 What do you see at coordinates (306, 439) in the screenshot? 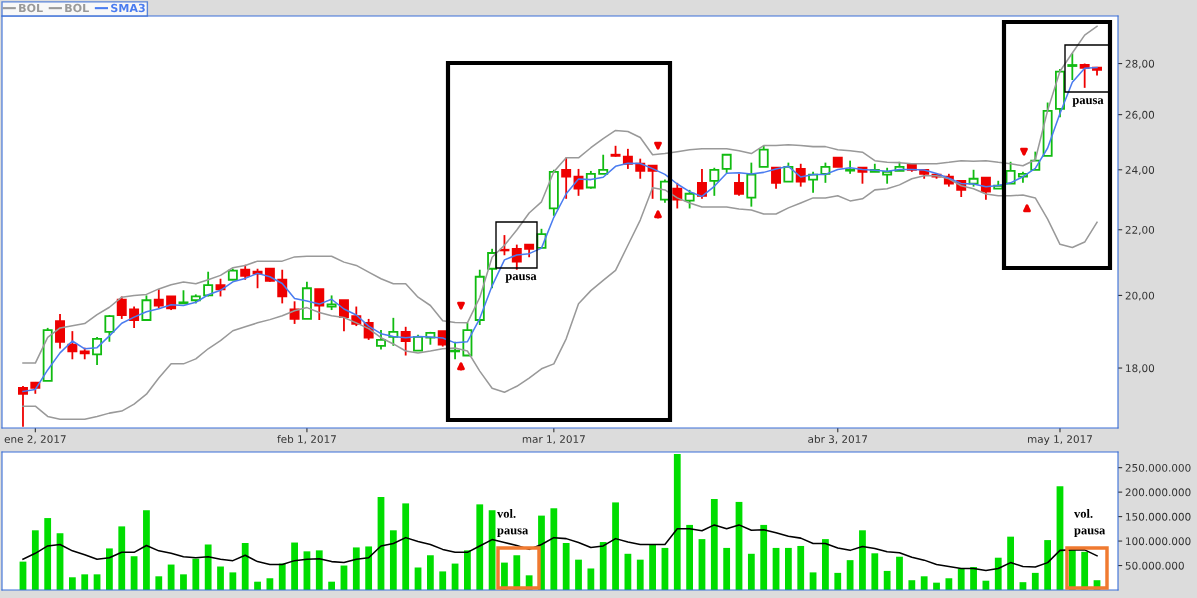
I see `x-tick-label: feb 1, 2017` at bounding box center [306, 439].